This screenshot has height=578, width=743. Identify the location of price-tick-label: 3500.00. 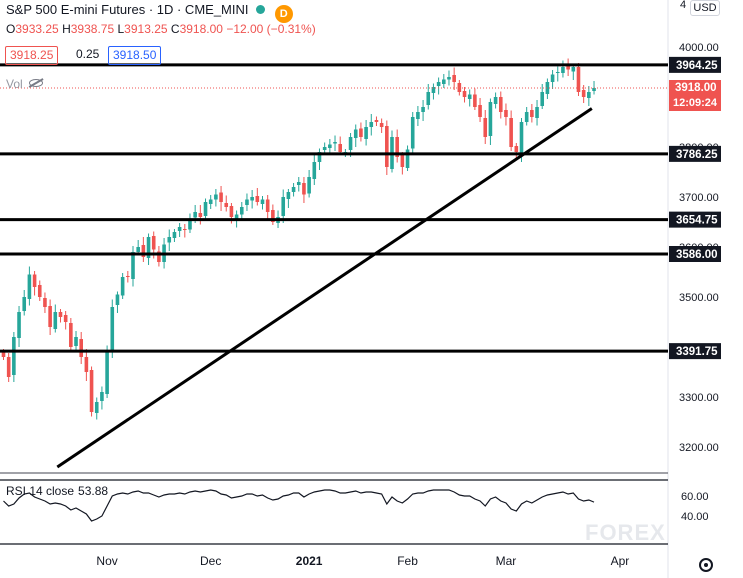
(699, 298).